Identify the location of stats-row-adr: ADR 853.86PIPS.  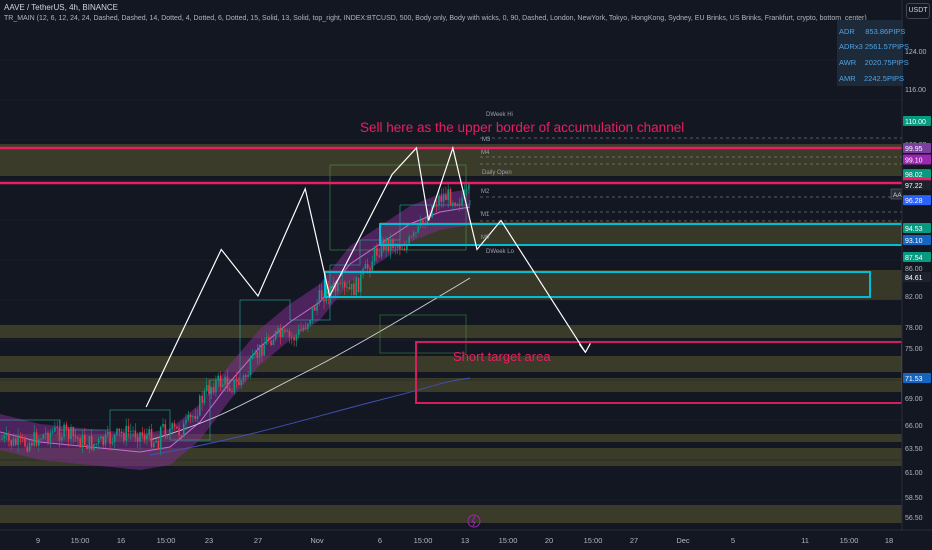
(872, 31).